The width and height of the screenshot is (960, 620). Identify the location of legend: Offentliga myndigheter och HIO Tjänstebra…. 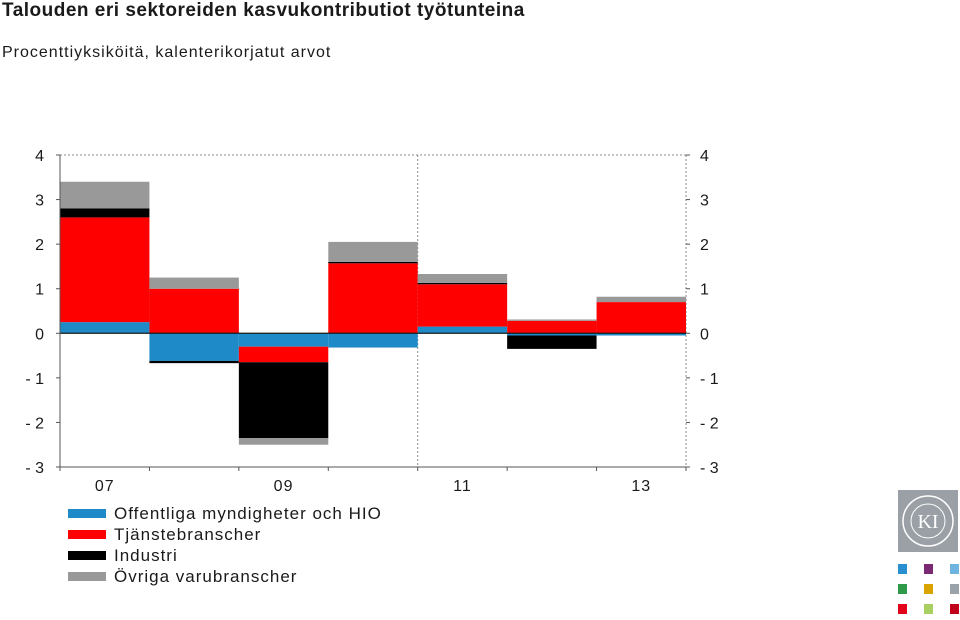
(225, 545).